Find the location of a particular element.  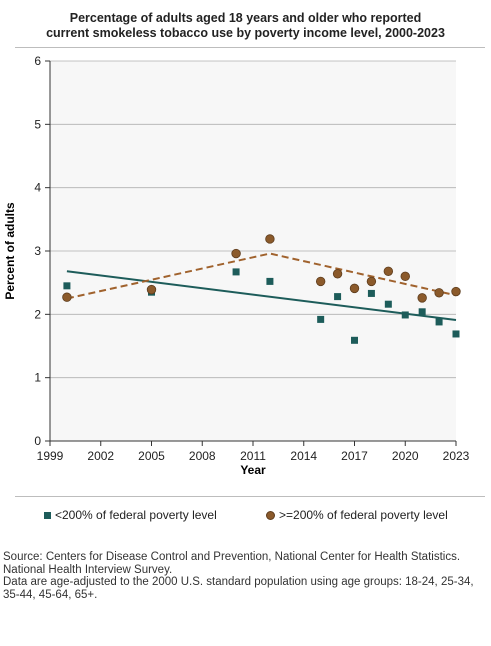

y-tick-label: 2 is located at coordinates (37, 314).